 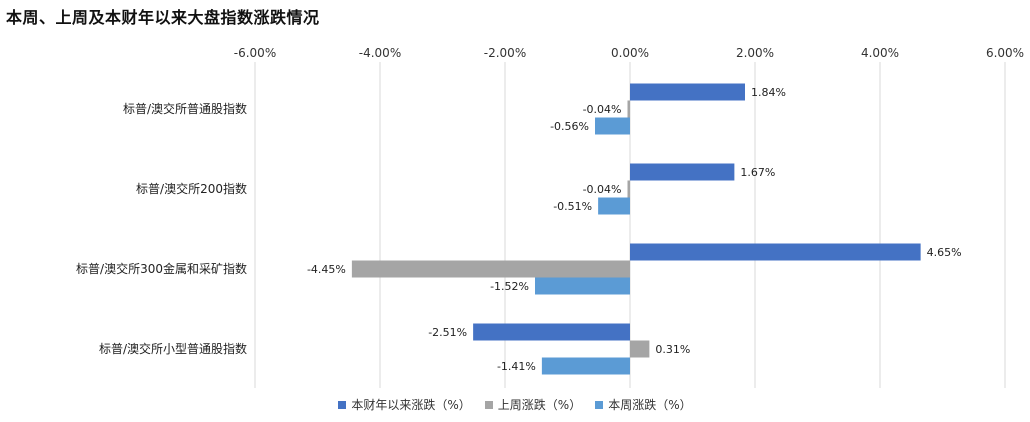 What do you see at coordinates (411, 405) in the screenshot?
I see `legend-label: 本财年以来涨跌（%）` at bounding box center [411, 405].